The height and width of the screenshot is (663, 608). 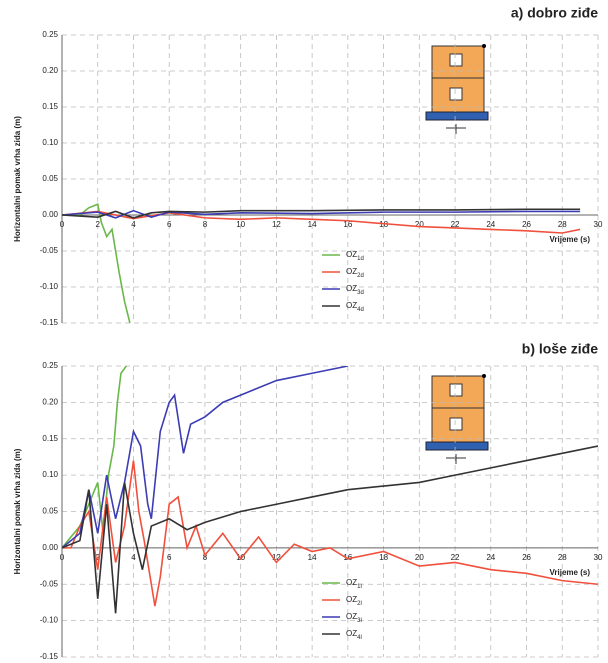 I want to click on legend-label: OZ2l, so click(x=354, y=600).